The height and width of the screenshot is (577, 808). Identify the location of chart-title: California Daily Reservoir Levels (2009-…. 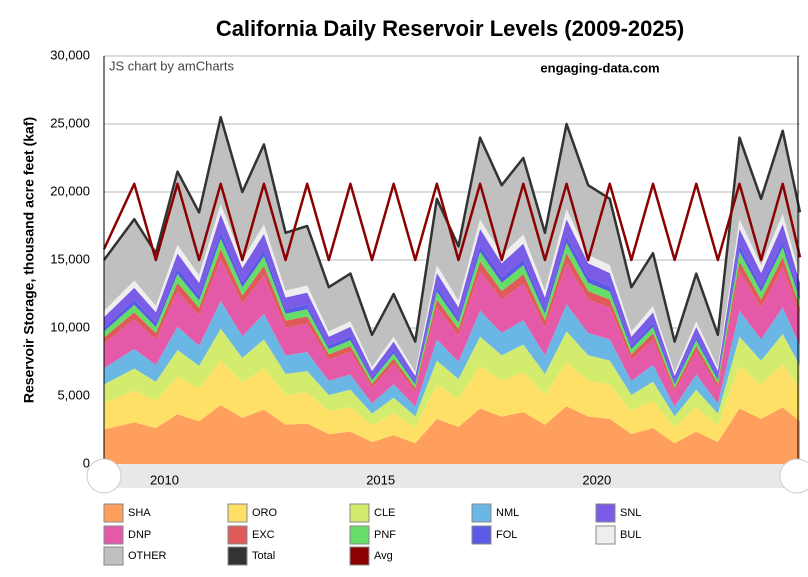
(450, 28).